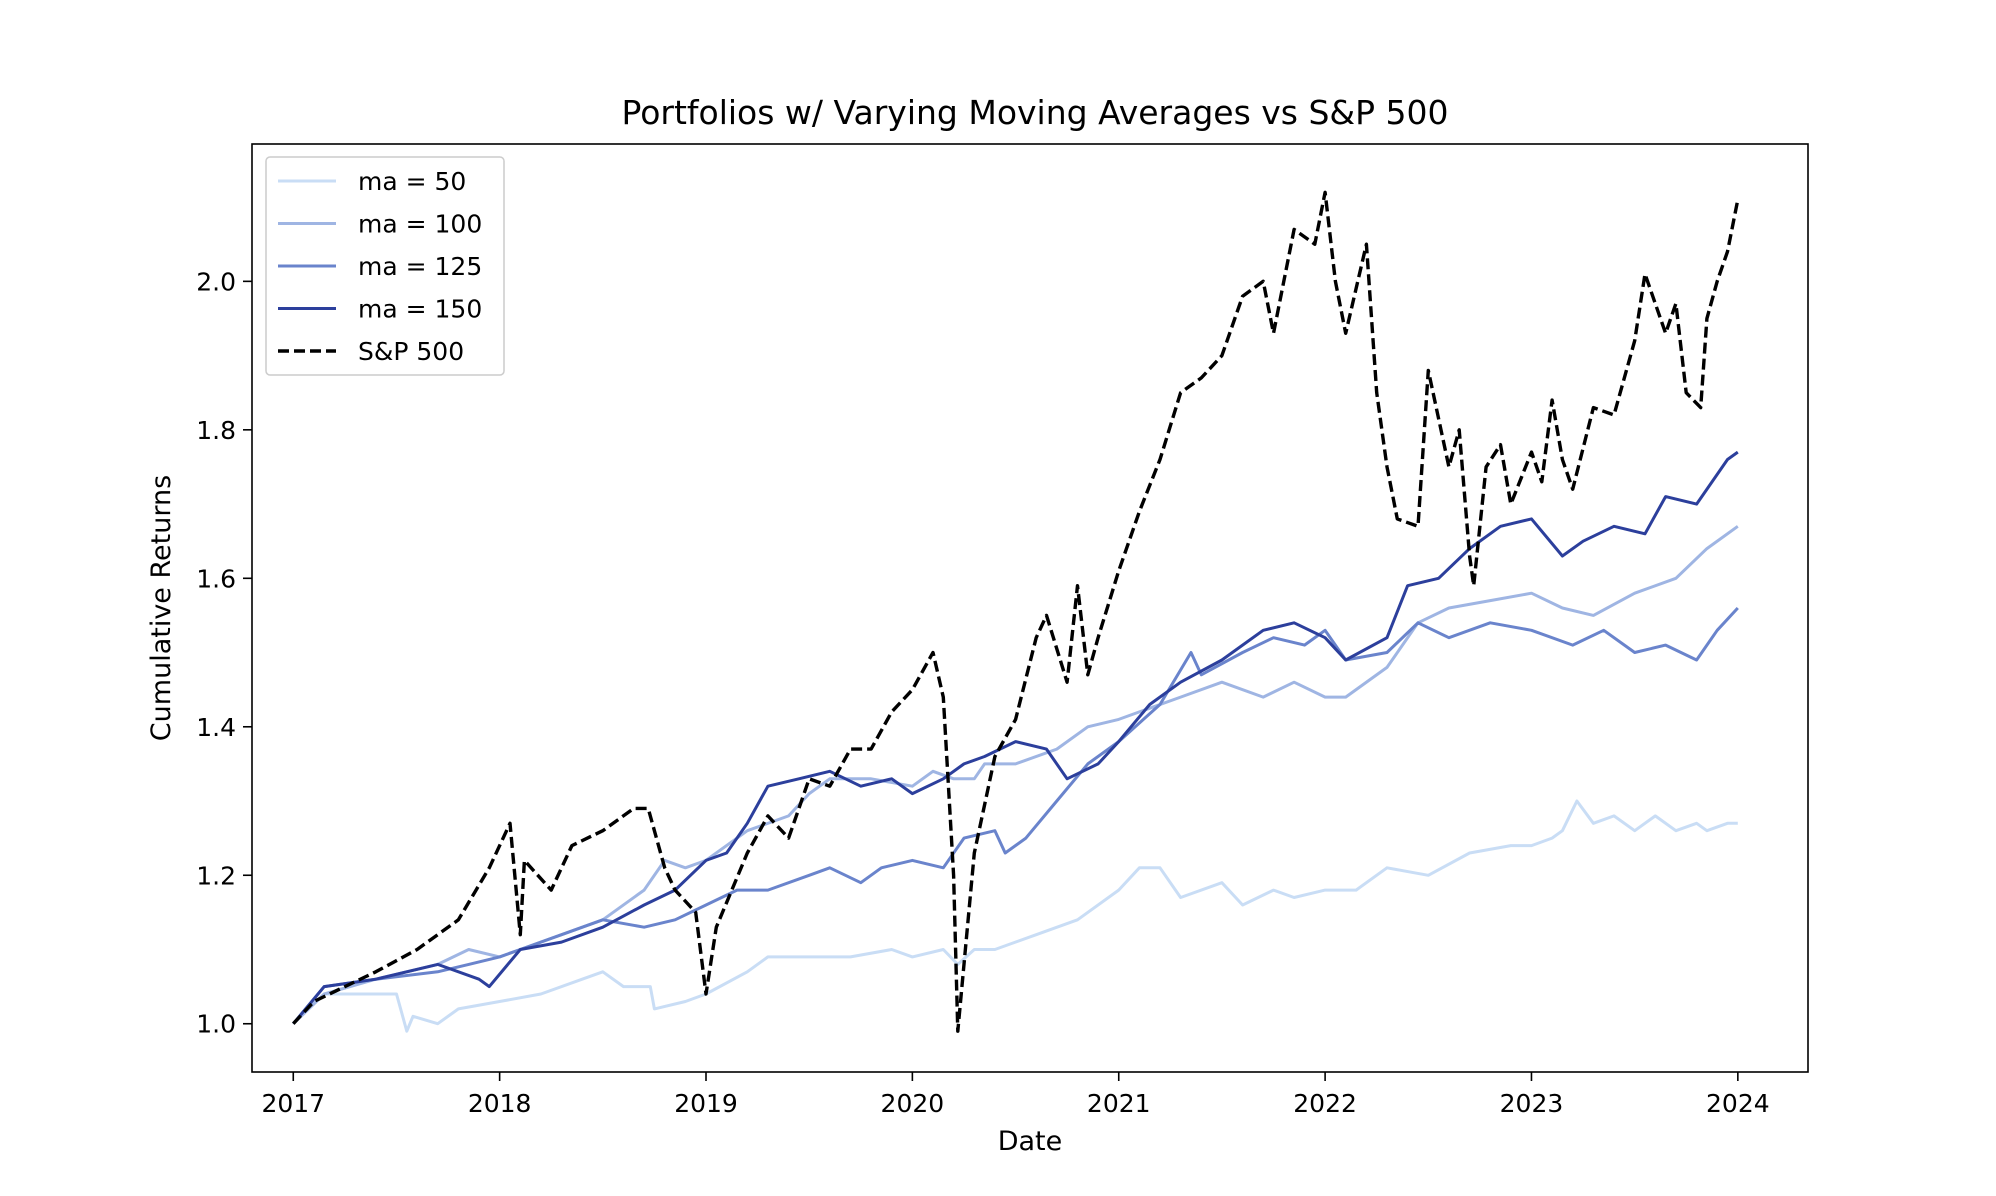 This screenshot has height=1196, width=1996. What do you see at coordinates (420, 266) in the screenshot?
I see `legend-label-2: ma = 125` at bounding box center [420, 266].